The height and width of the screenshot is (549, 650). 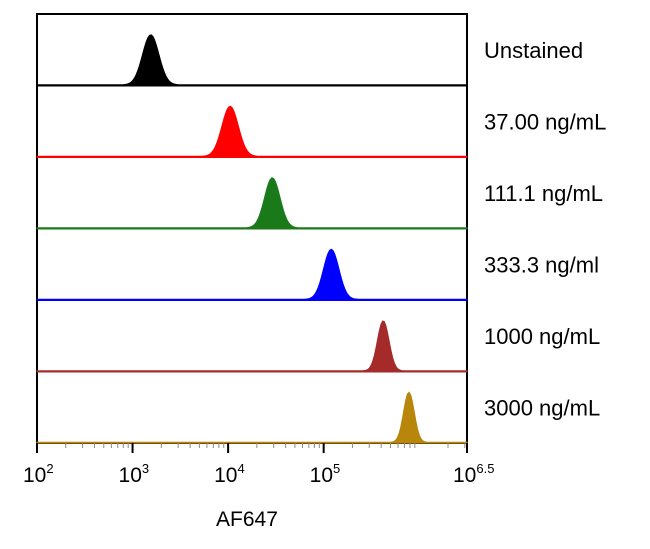 I want to click on x-tick-label: 10², so click(x=38, y=474).